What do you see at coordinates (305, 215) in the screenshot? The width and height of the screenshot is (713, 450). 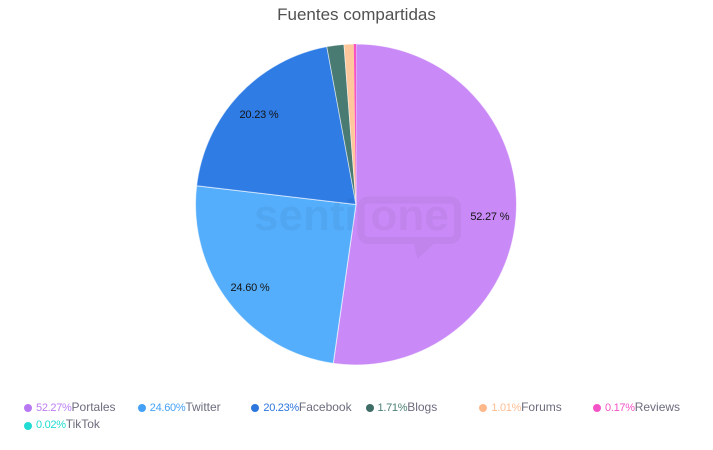 I see `svg-text: senti` at bounding box center [305, 215].